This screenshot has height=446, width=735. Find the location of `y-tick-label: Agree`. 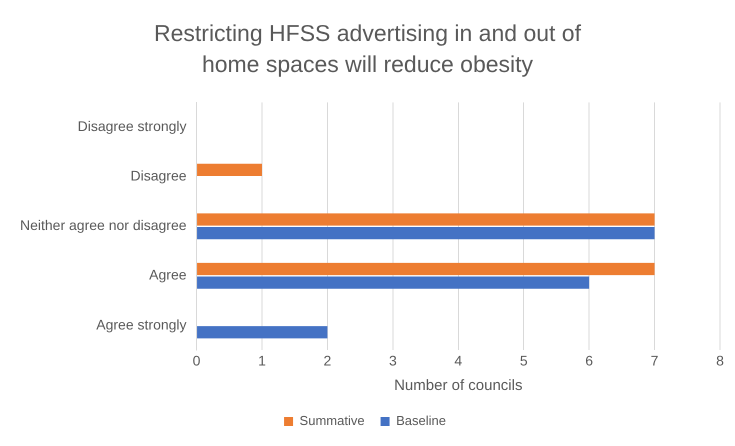

y-tick-label: Agree is located at coordinates (168, 274).